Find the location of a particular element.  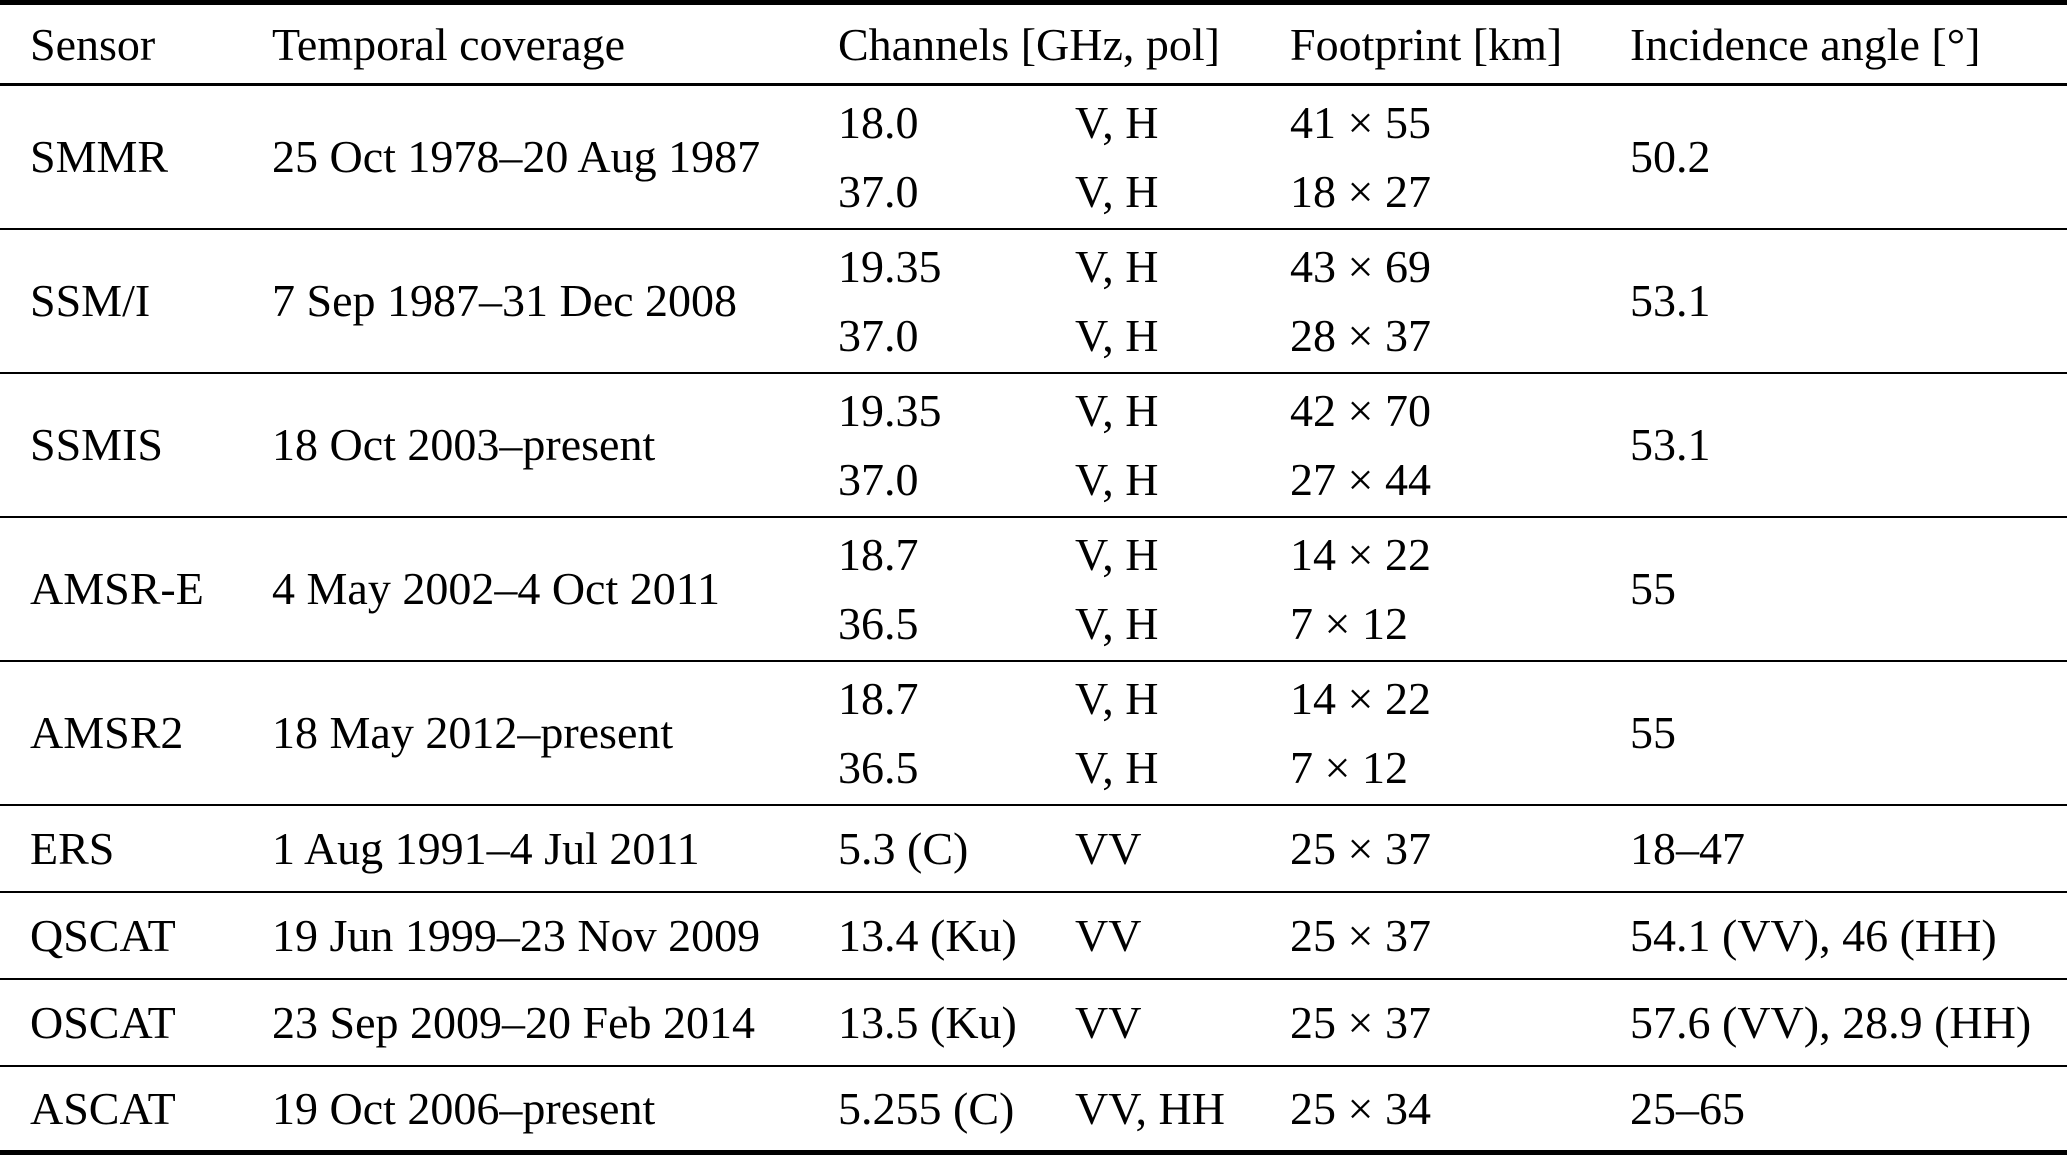

column-header-footprint: Footprint [km] is located at coordinates (1426, 44).